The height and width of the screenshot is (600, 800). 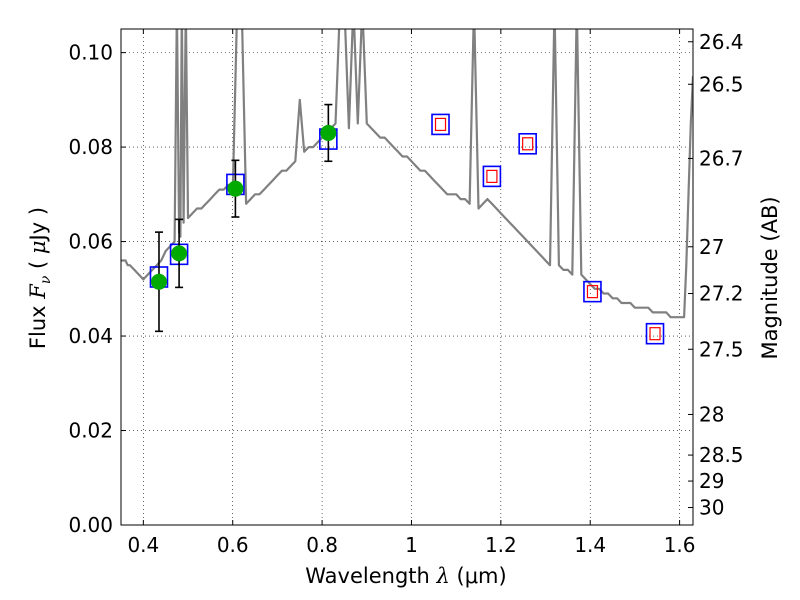 What do you see at coordinates (721, 455) in the screenshot?
I see `magnitude-tick-label: 28.5` at bounding box center [721, 455].